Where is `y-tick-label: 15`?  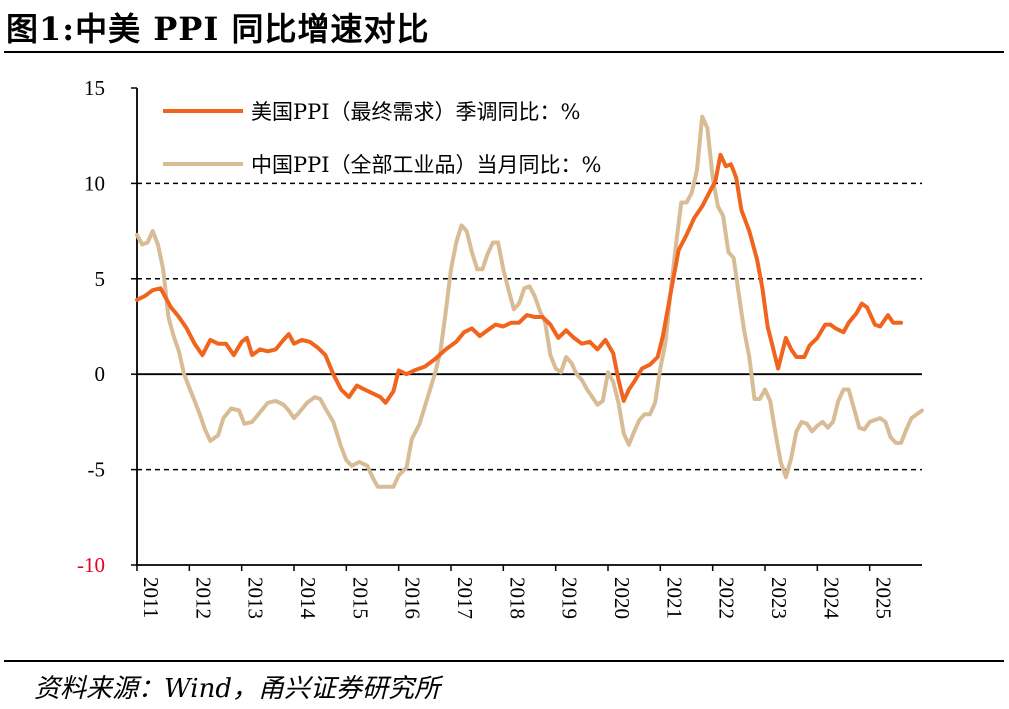
y-tick-label: 15 is located at coordinates (94, 88).